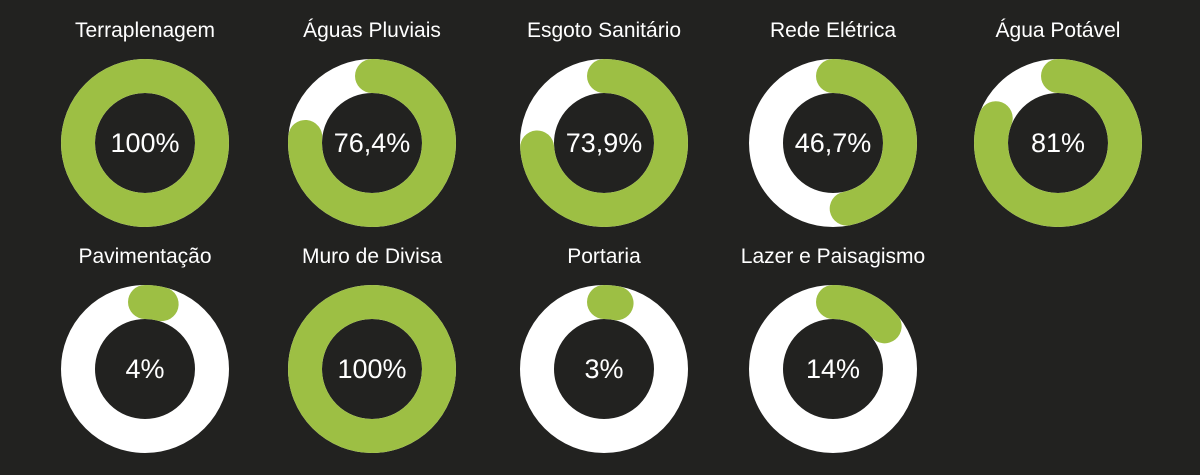  What do you see at coordinates (145, 256) in the screenshot?
I see `item-title: Pavimentação` at bounding box center [145, 256].